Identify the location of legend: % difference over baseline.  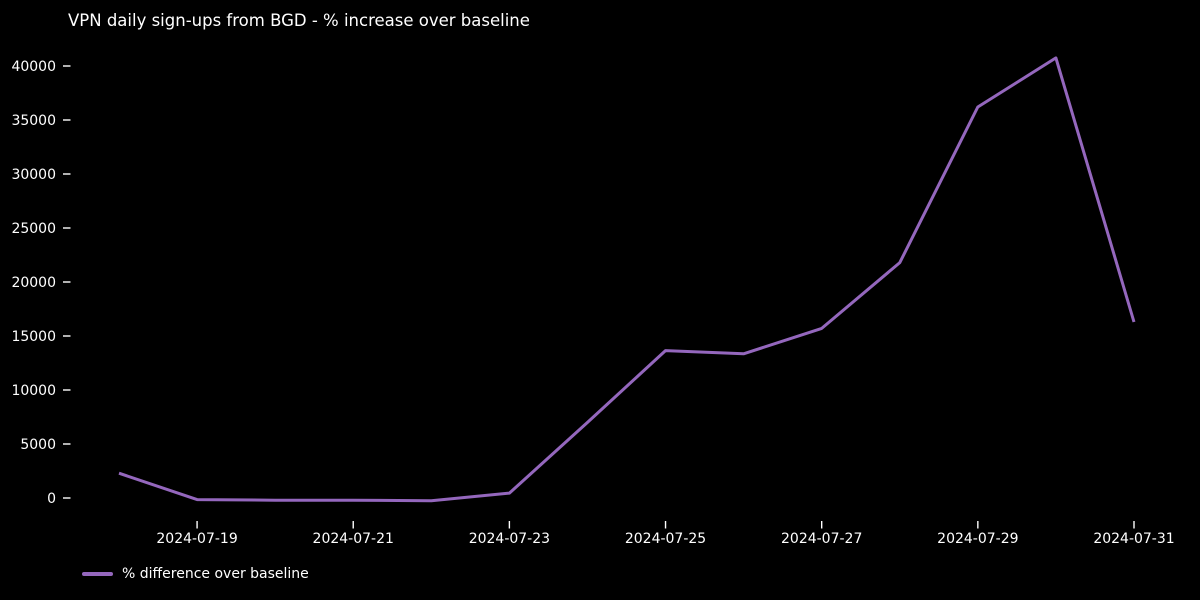
(195, 574).